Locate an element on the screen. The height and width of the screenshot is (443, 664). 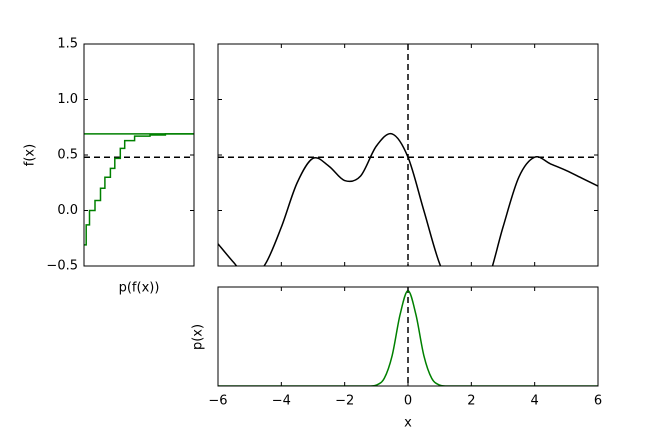
x-tick-label: 6 is located at coordinates (598, 401).